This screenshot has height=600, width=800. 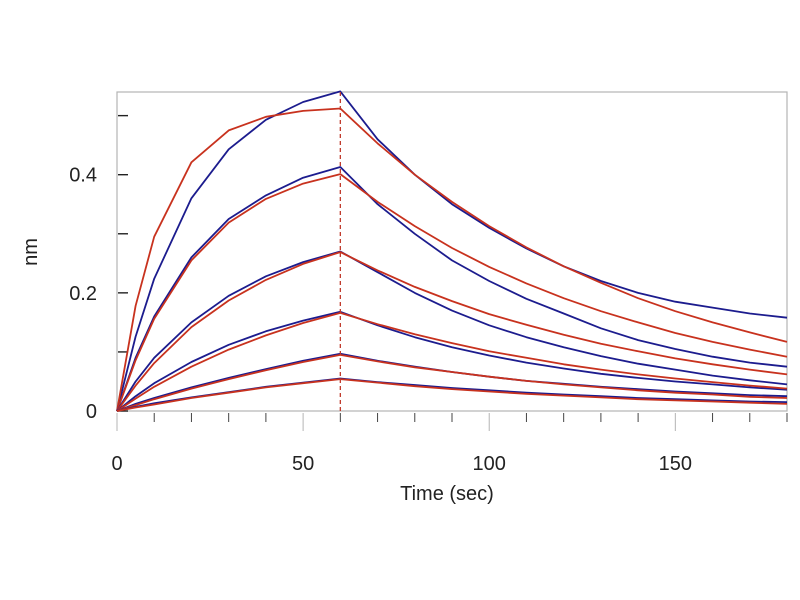 What do you see at coordinates (675, 464) in the screenshot?
I see `x-tick-label: 150` at bounding box center [675, 464].